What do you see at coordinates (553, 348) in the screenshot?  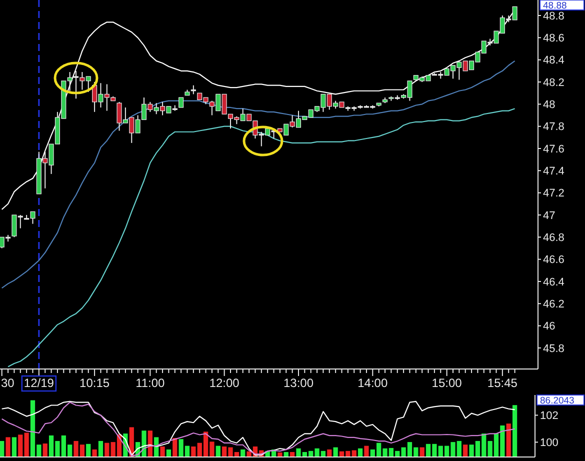 I see `y-tick-label: 45.8` at bounding box center [553, 348].